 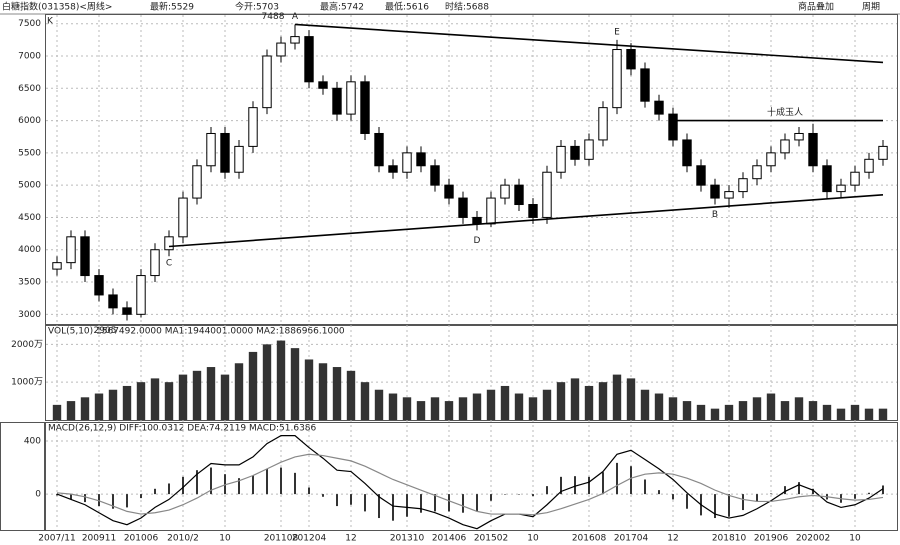 I want to click on header-item: 最新:5529, so click(x=172, y=7).